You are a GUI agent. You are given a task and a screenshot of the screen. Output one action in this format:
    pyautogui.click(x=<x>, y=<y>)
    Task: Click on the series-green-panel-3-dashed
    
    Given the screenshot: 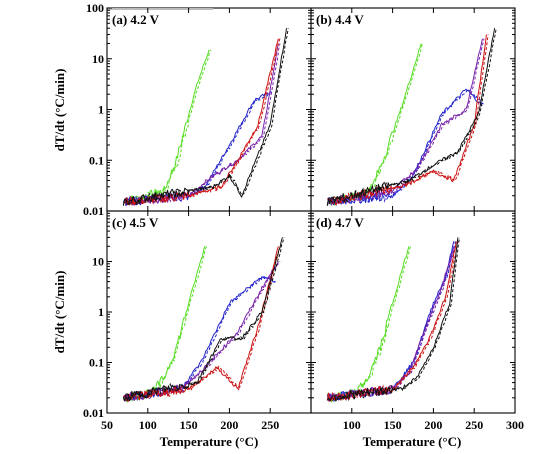 What is the action you would take?
    pyautogui.click(x=166, y=325)
    